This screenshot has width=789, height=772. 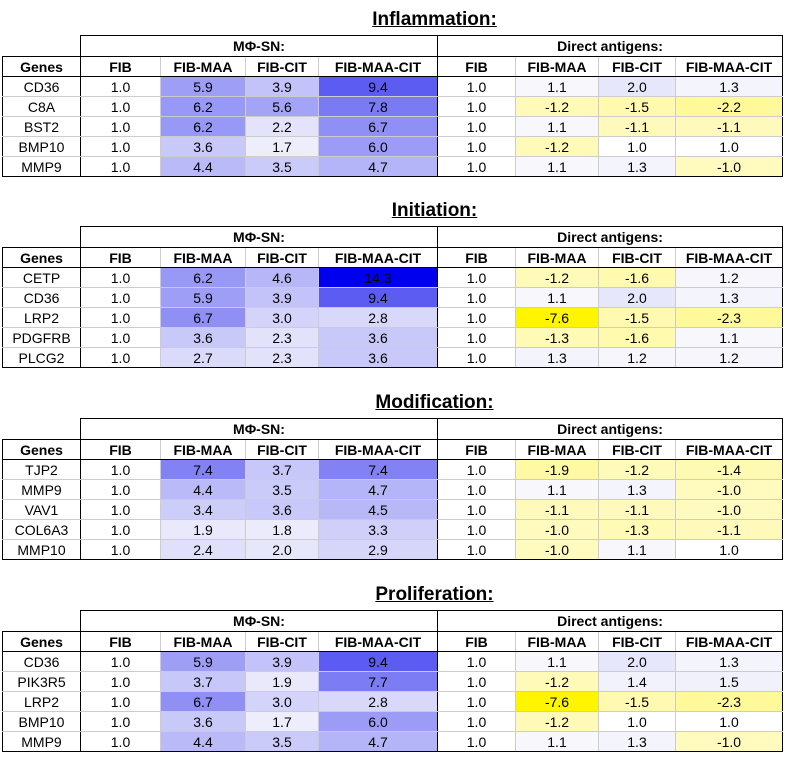 I want to click on table-row: PLCG2 1.0 2.7 2.3 3.6 1.0 1.3 1.2 1.2, so click(x=392, y=357).